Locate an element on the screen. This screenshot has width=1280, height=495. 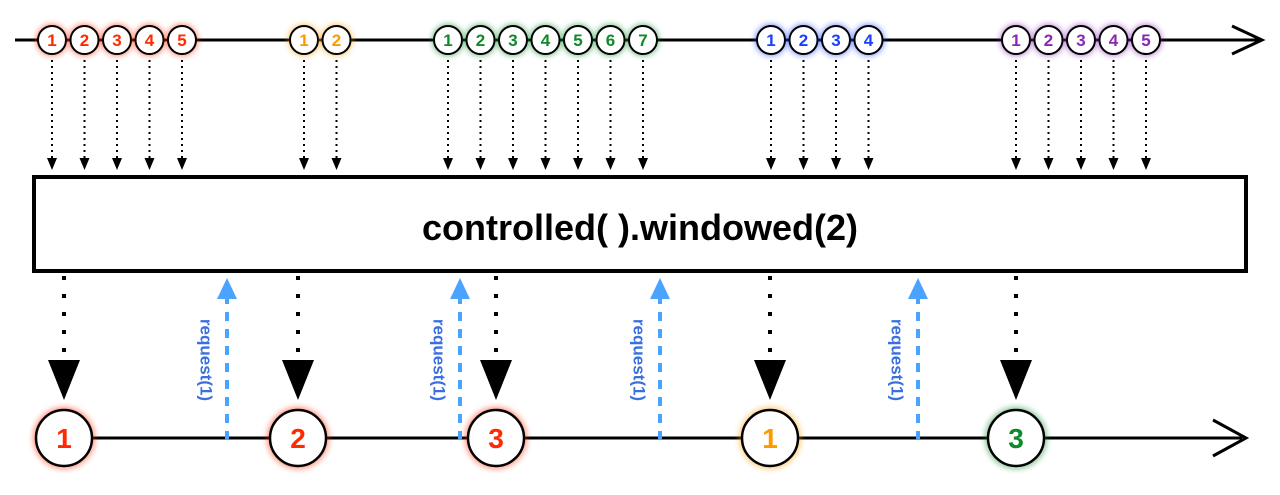
input-marble-label: 6 is located at coordinates (610, 40).